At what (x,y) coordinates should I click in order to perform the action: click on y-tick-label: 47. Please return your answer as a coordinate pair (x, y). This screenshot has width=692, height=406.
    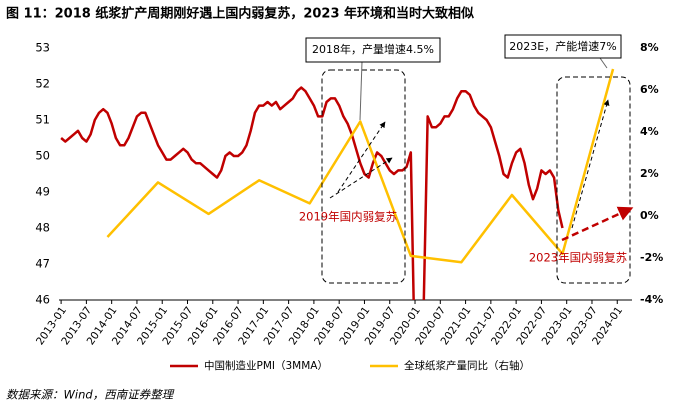
    Looking at the image, I should click on (42, 264).